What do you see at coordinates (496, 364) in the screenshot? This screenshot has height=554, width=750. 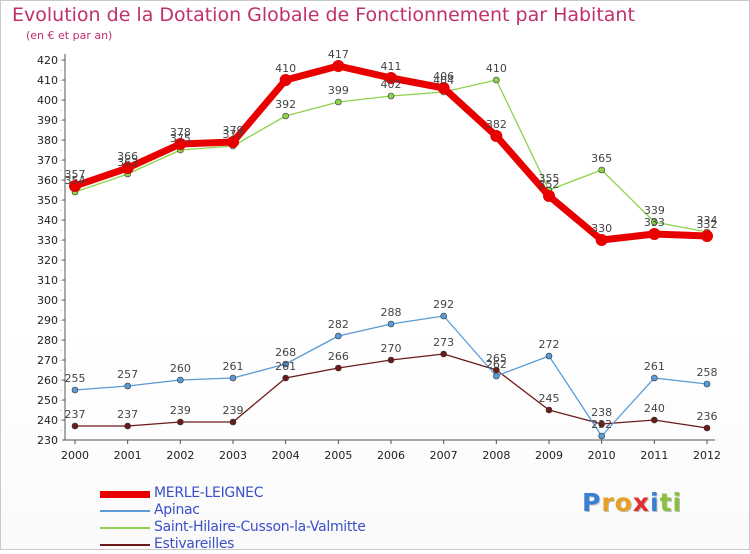 I see `data-label-apinac: 262` at bounding box center [496, 364].